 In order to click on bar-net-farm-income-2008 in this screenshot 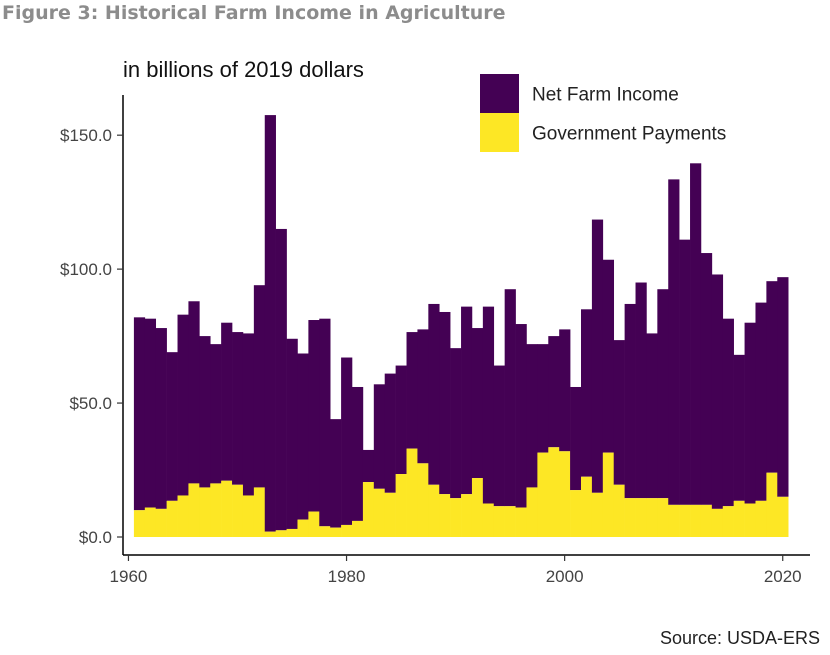, I will do `click(652, 416)`.